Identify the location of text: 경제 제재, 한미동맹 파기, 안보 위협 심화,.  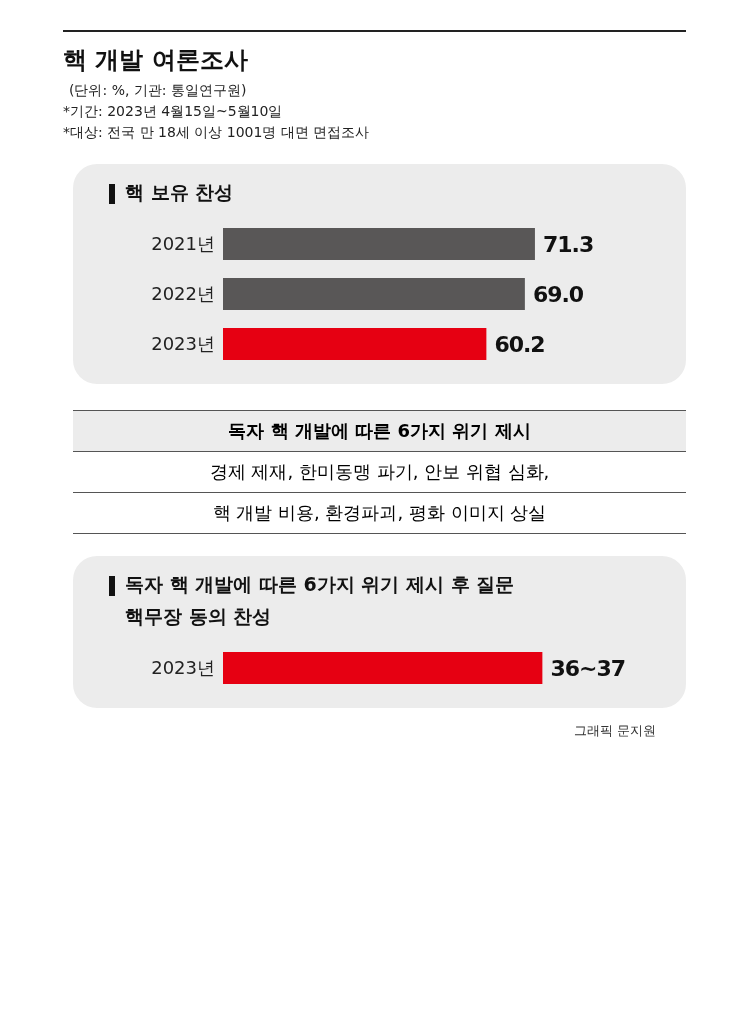
(379, 472).